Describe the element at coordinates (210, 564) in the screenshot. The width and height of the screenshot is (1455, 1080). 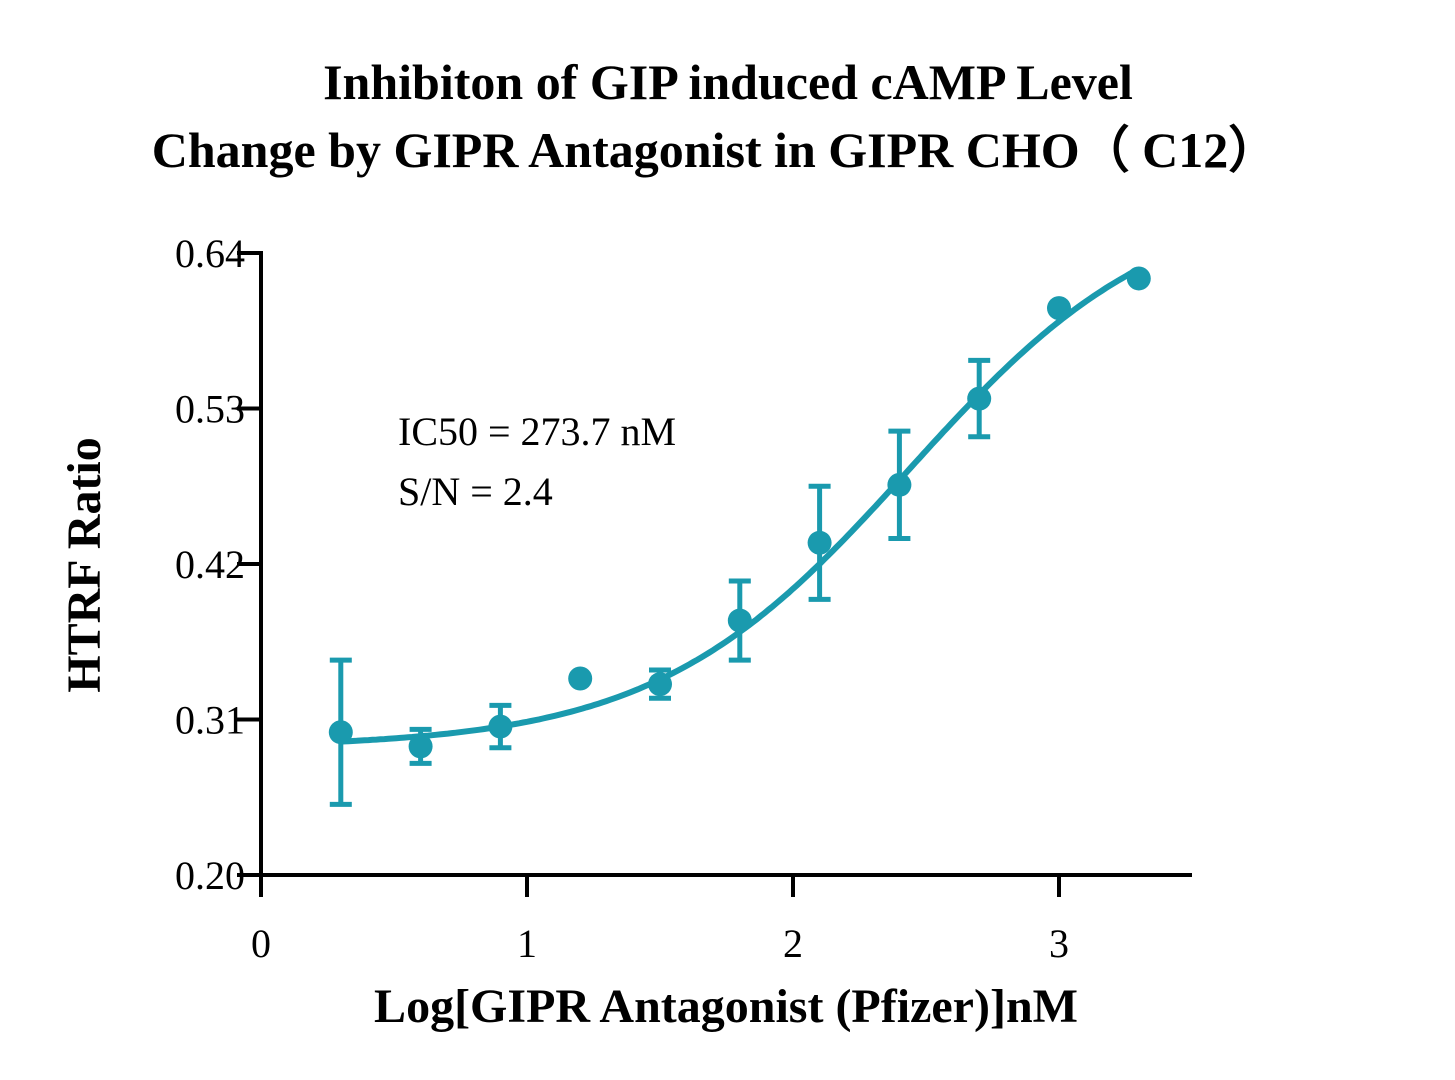
I see `y-tick-label: 0.42` at that location.